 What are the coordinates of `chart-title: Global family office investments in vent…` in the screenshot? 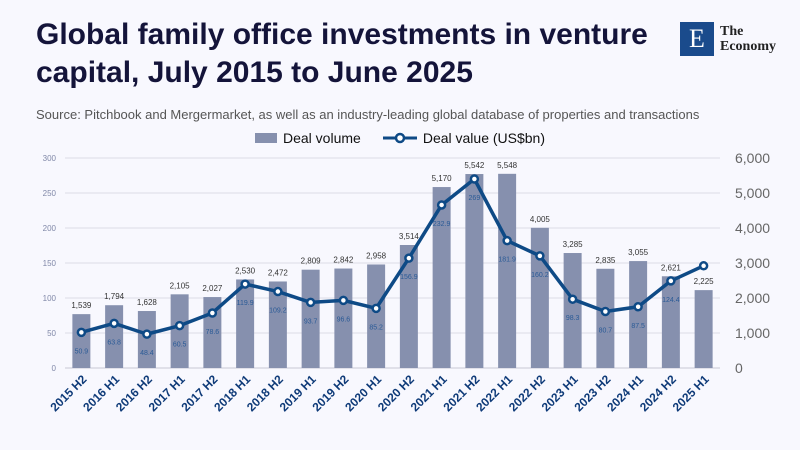 It's located at (342, 53).